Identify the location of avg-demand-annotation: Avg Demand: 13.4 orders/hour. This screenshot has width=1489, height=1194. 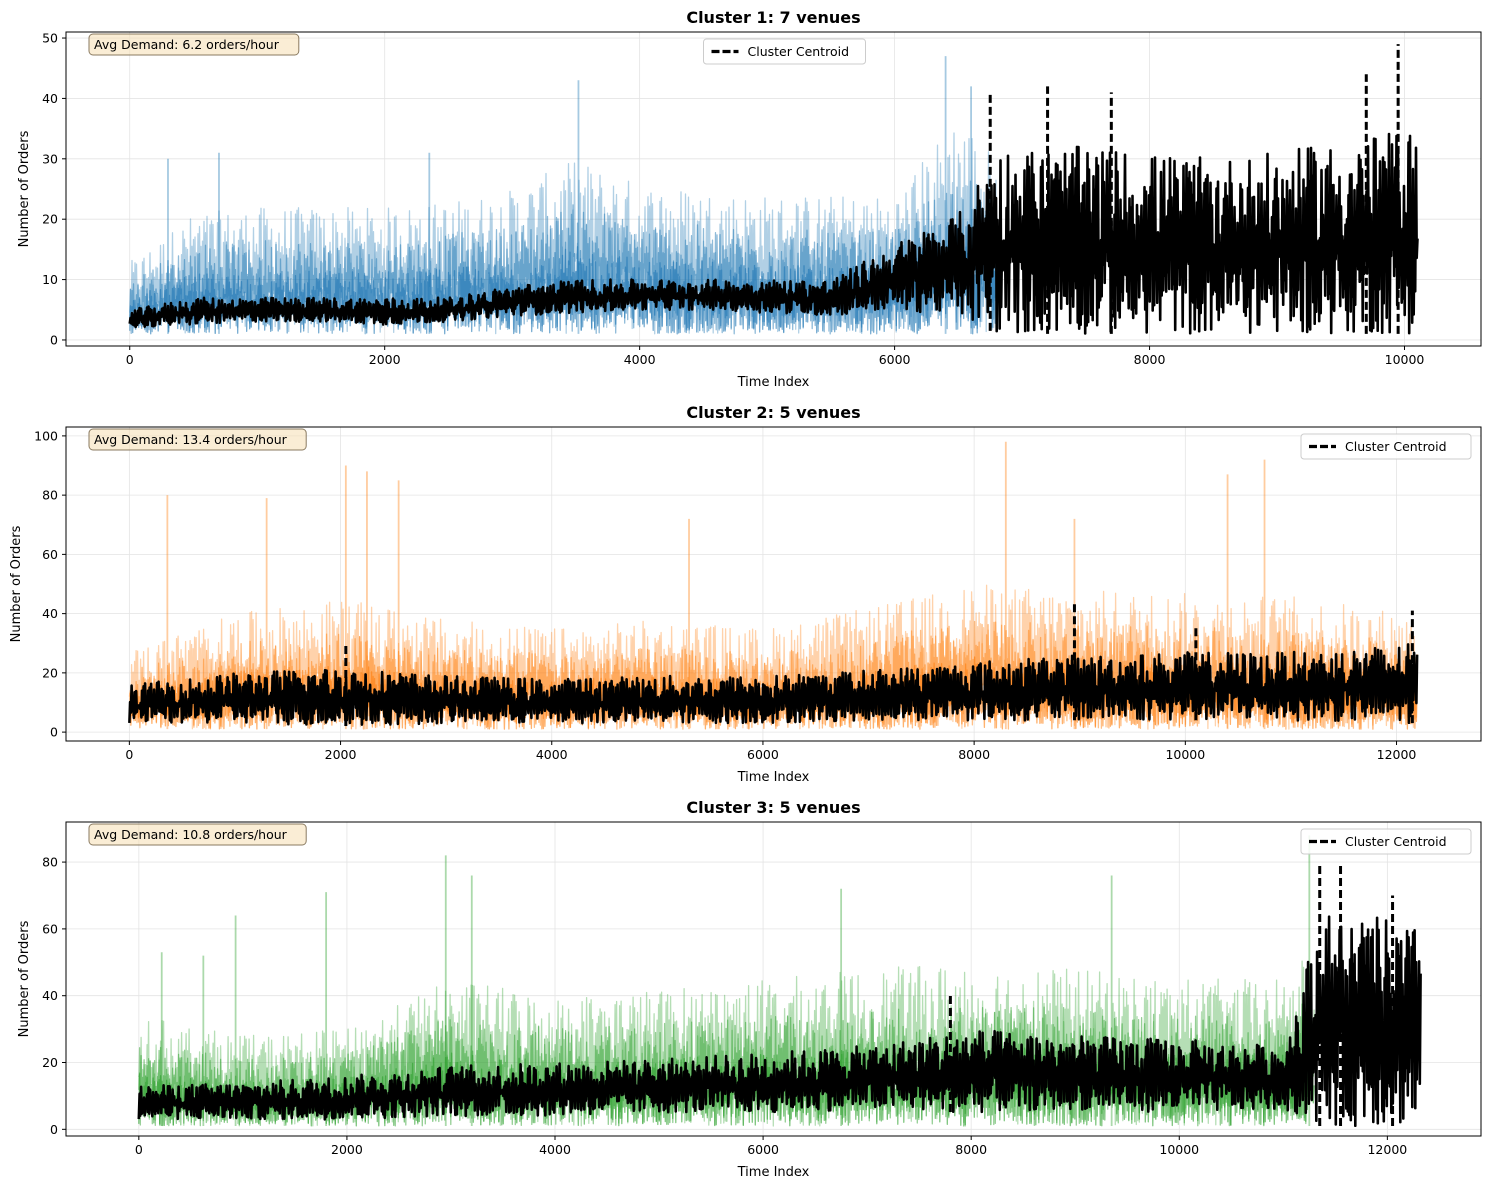
(197, 439).